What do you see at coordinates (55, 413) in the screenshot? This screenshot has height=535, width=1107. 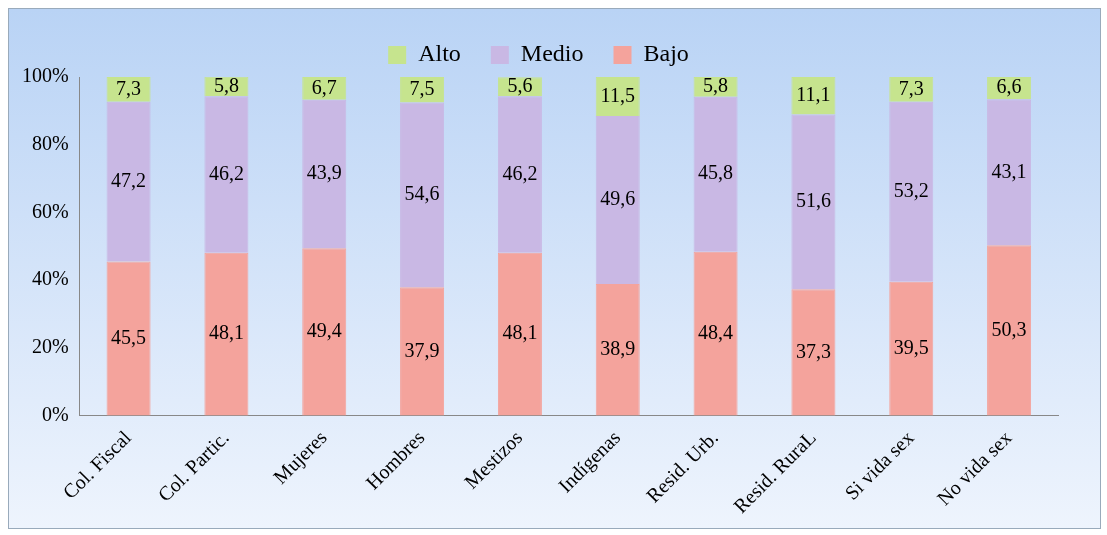 I see `y-tick-label: 0%` at bounding box center [55, 413].